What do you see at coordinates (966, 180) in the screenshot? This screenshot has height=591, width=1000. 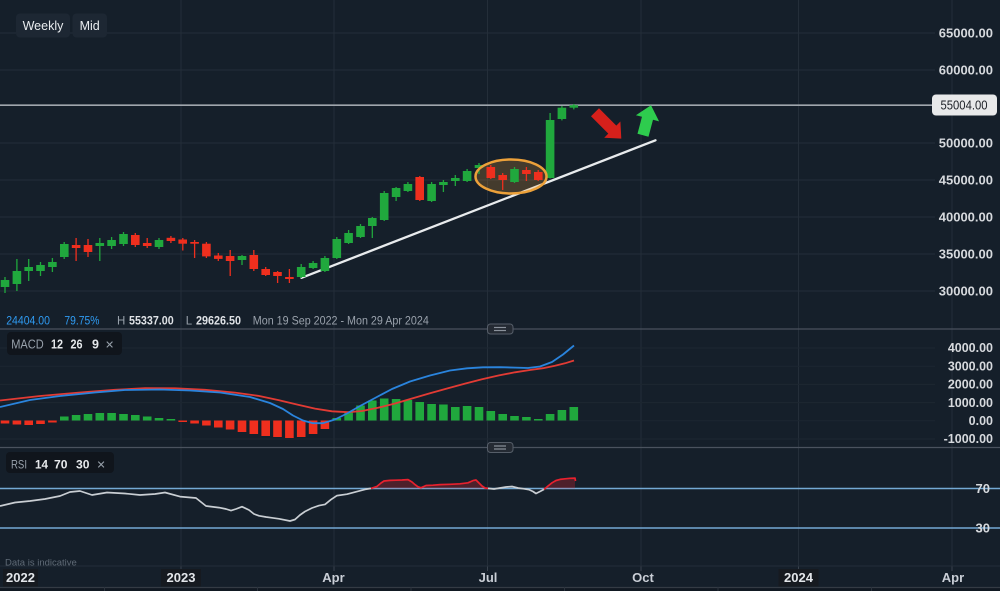 I see `svg-text: 45000.00` at bounding box center [966, 180].